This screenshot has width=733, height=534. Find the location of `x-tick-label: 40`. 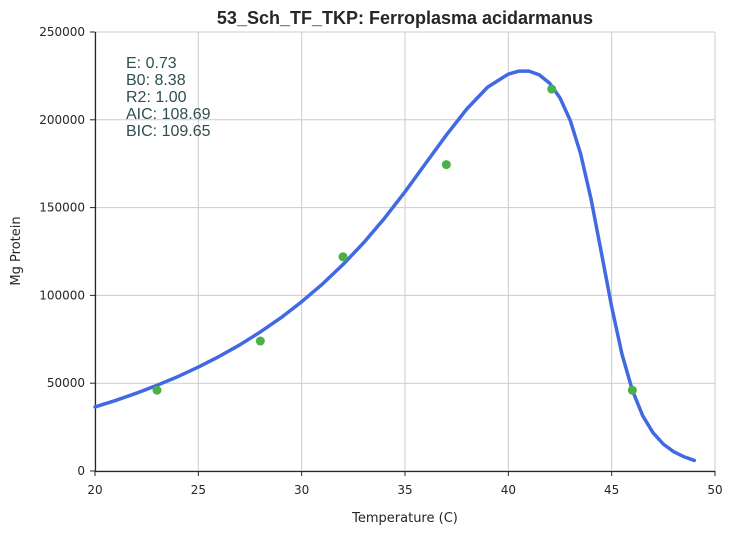

x-tick-label: 40 is located at coordinates (508, 490).